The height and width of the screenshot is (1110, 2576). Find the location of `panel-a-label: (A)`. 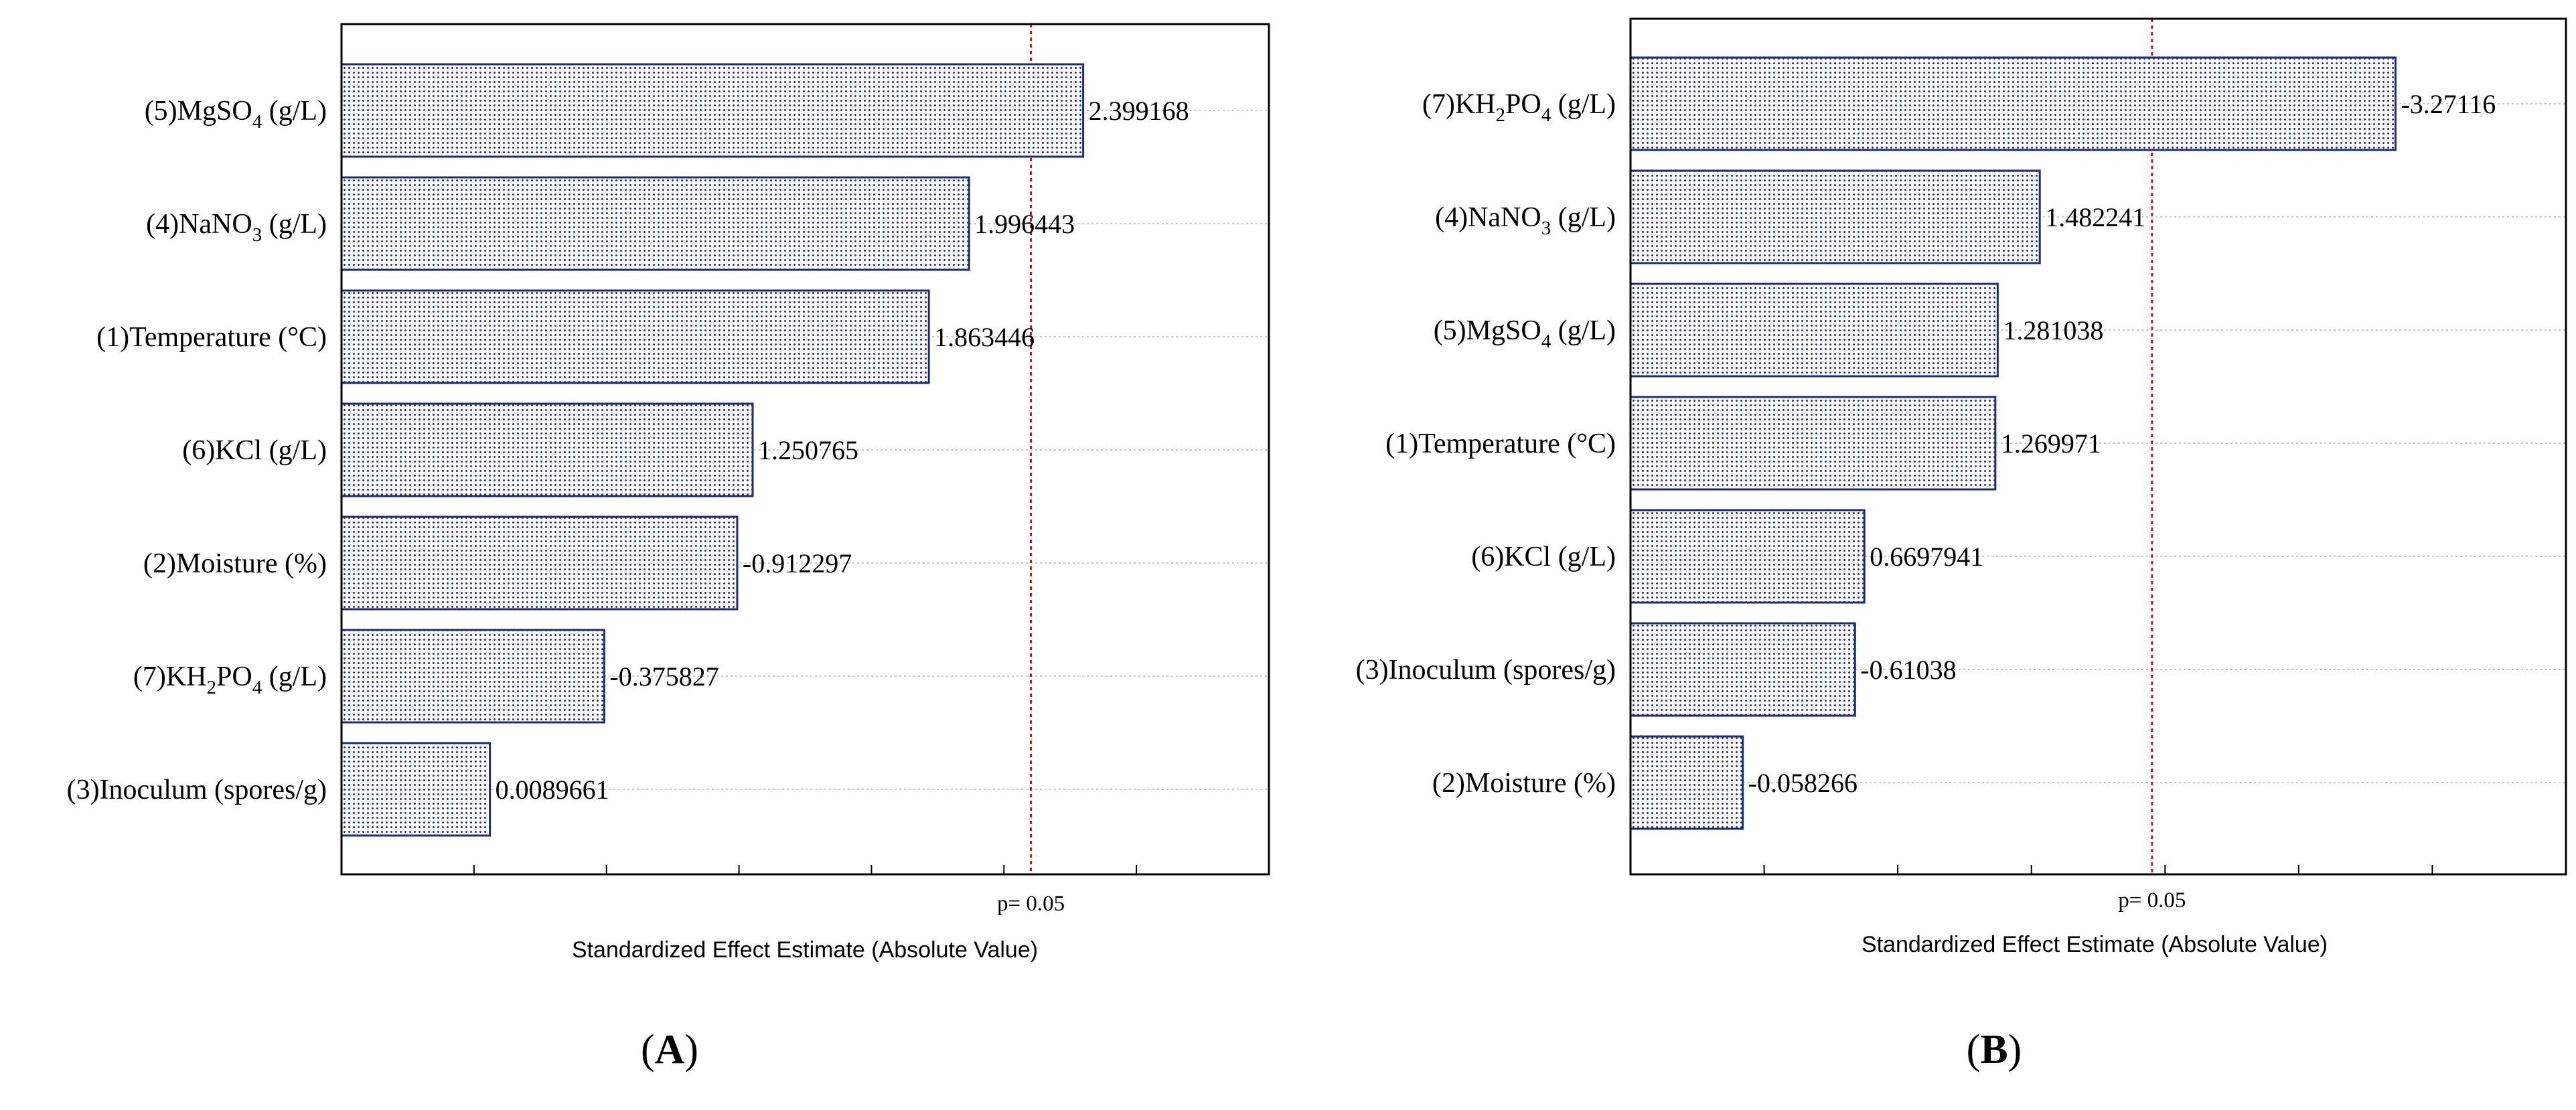

panel-a-label: (A) is located at coordinates (669, 1050).